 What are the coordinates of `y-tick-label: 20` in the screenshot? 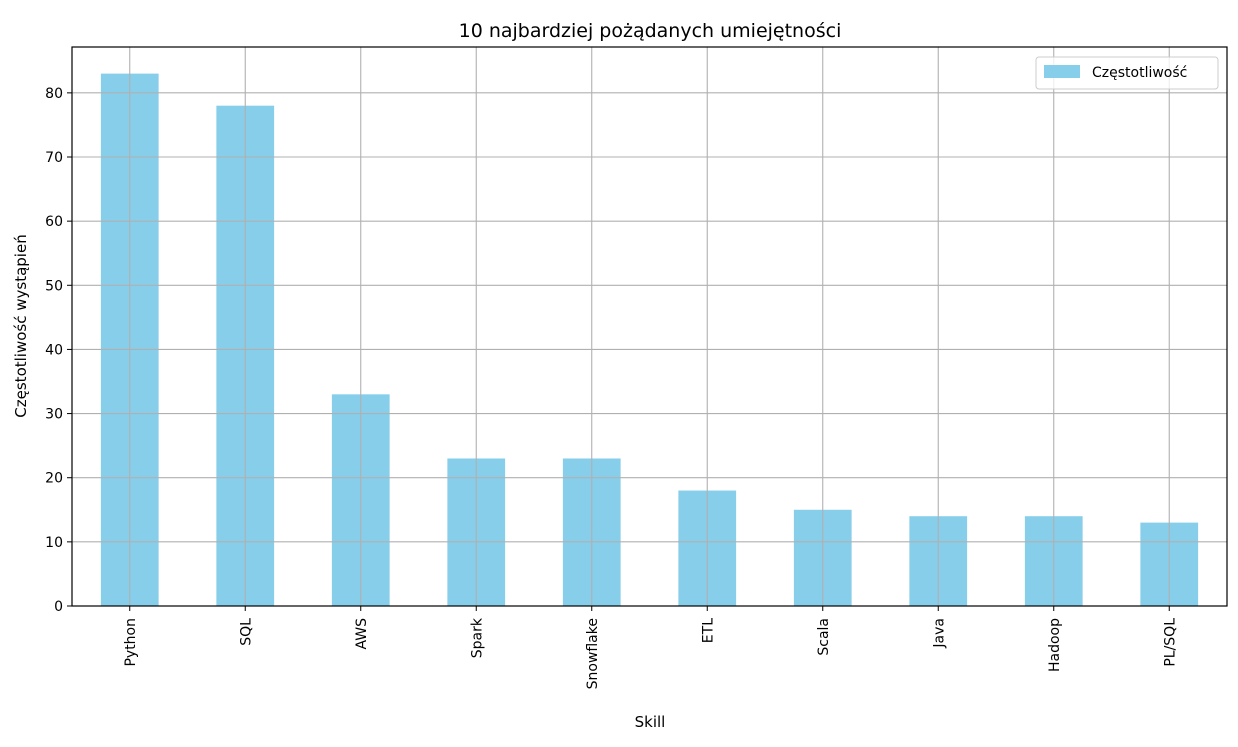 It's located at (54, 479).